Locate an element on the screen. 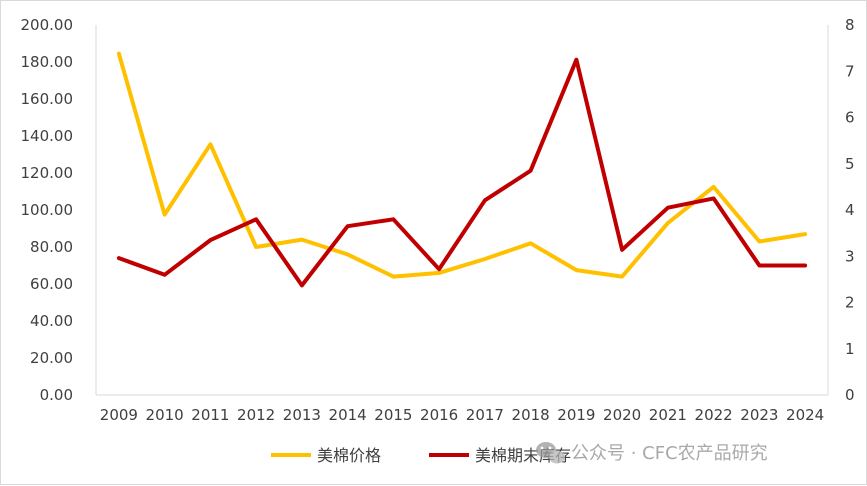  x-axis-tick-label: 2019 is located at coordinates (576, 415).